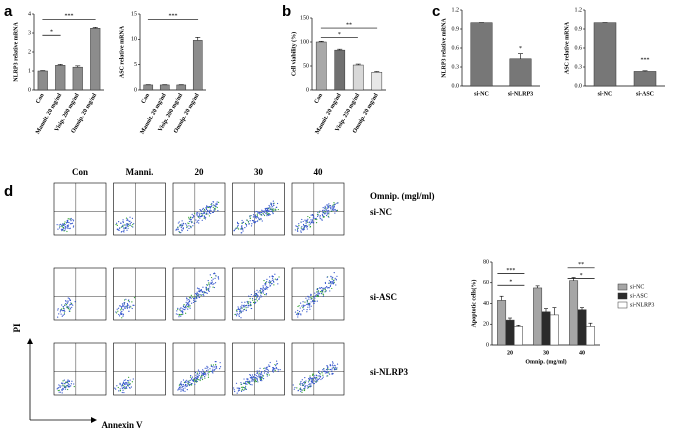 The image size is (700, 432). What do you see at coordinates (645, 61) in the screenshot?
I see `significance-label: ***` at bounding box center [645, 61].